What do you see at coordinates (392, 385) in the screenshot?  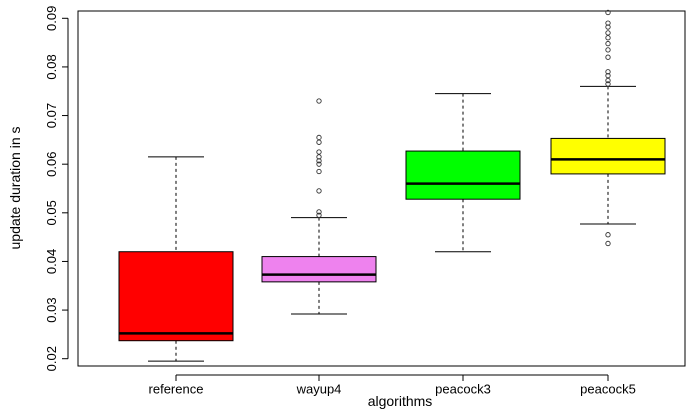 I see `x-axis: reference wayup4 peacock3 peacock5` at bounding box center [392, 385].